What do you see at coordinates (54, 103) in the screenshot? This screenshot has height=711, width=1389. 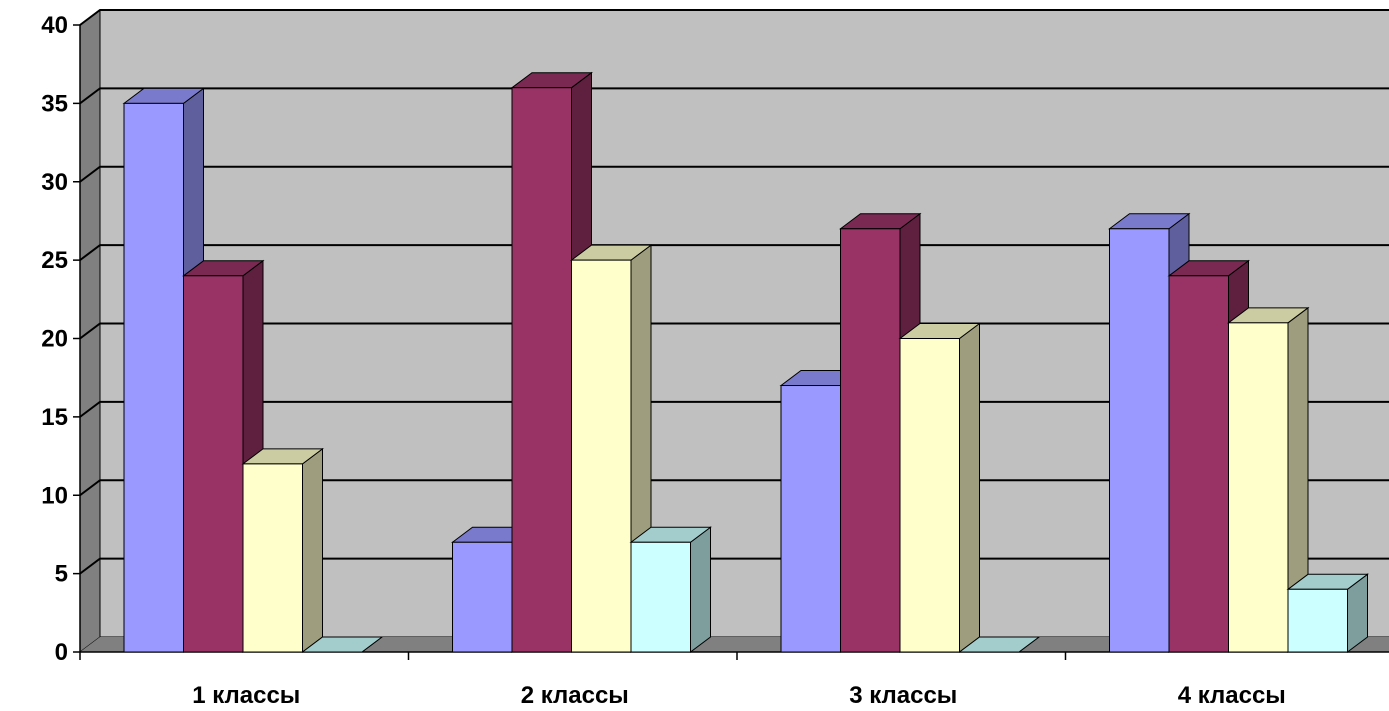 I see `y-tick-label: 35` at bounding box center [54, 103].